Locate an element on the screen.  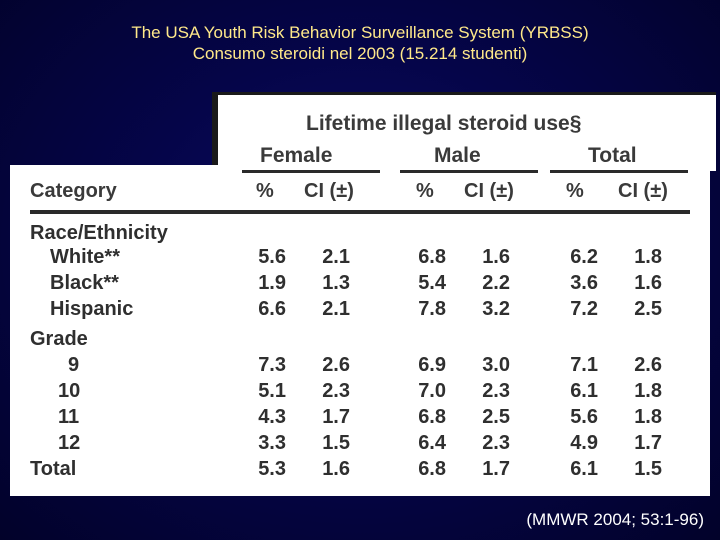
row-label-total: Total is located at coordinates (53, 469).